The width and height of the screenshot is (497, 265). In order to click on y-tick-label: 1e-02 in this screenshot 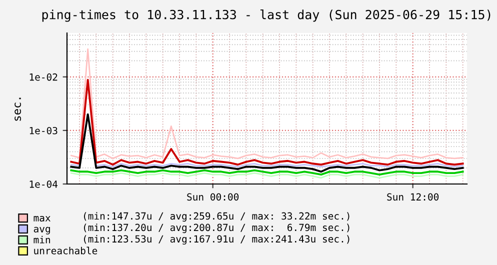, I will do `click(44, 77)`.